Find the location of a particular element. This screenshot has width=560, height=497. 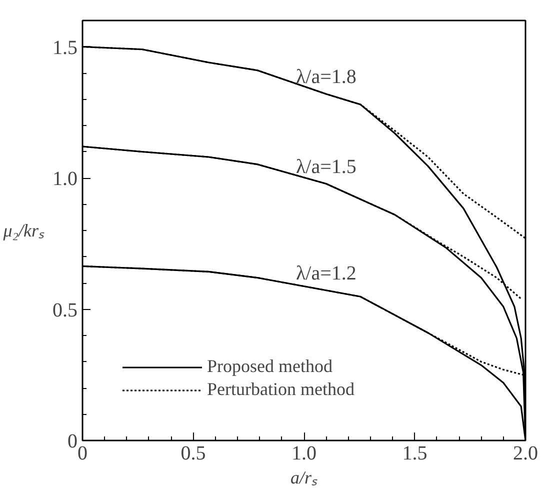

y-tick-label: 1.5 is located at coordinates (65, 47).